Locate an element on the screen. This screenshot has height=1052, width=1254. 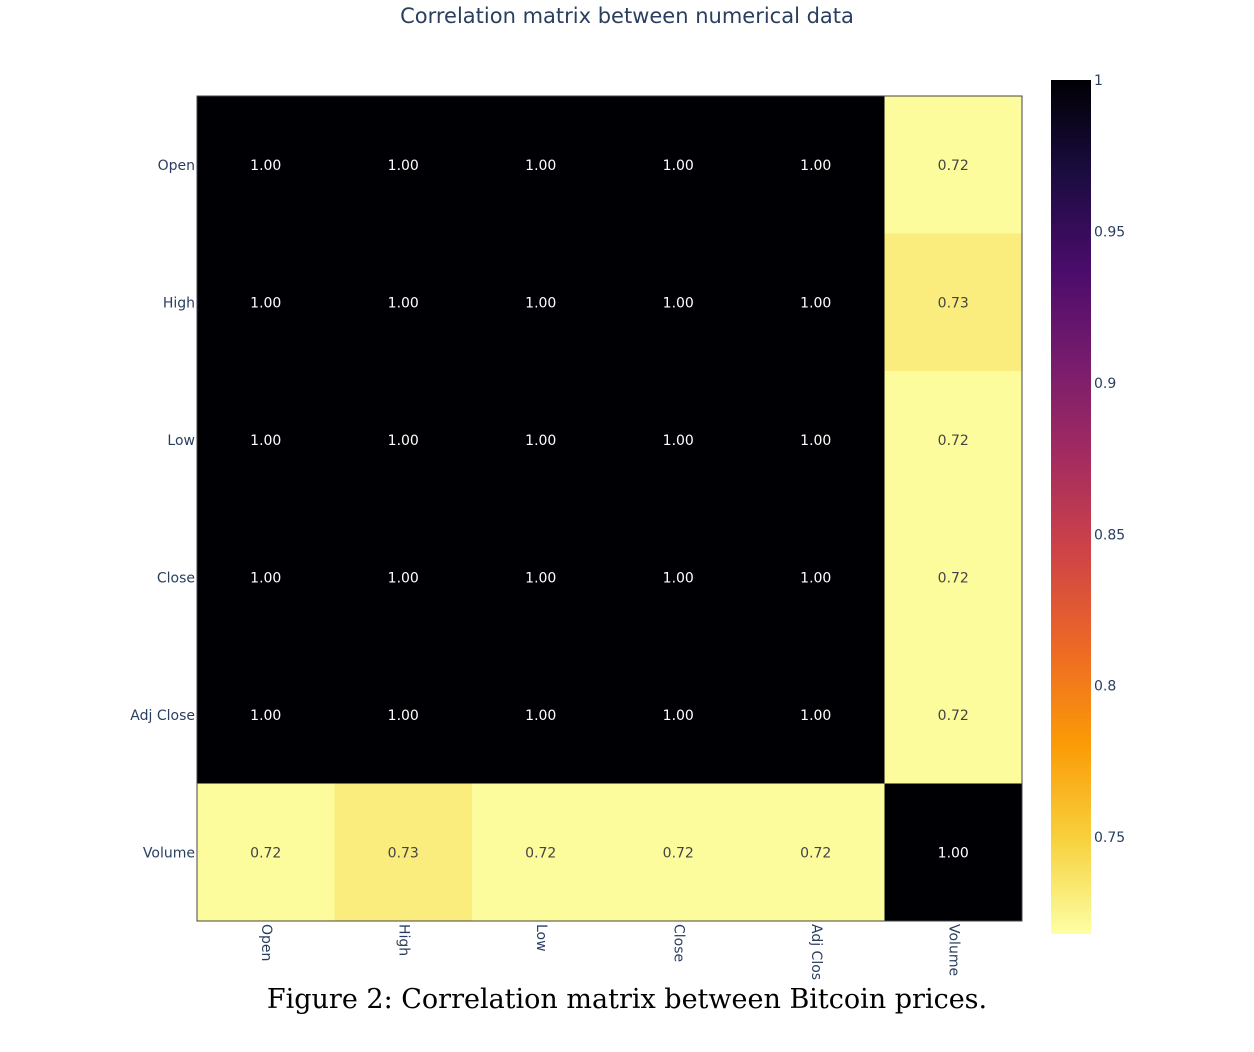
colorbar-tick-label: 1 is located at coordinates (1098, 81).